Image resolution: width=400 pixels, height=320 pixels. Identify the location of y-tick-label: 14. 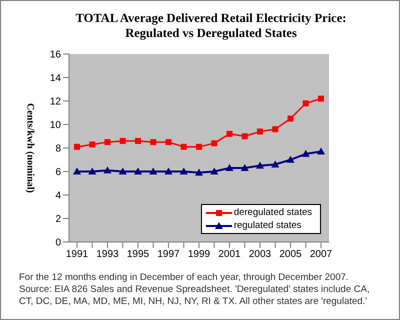
(56, 78).